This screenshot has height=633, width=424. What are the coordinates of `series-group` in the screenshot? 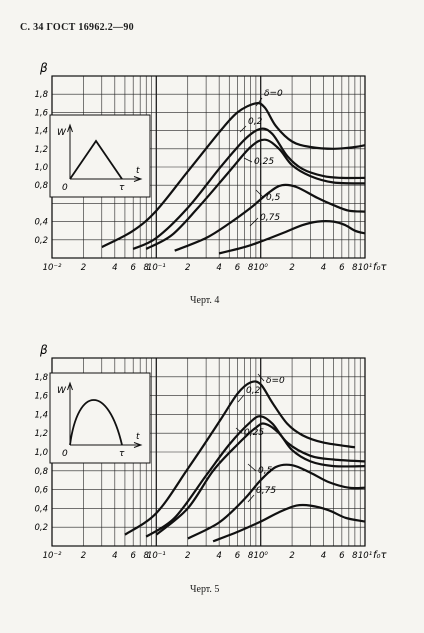 It's located at (245, 461).